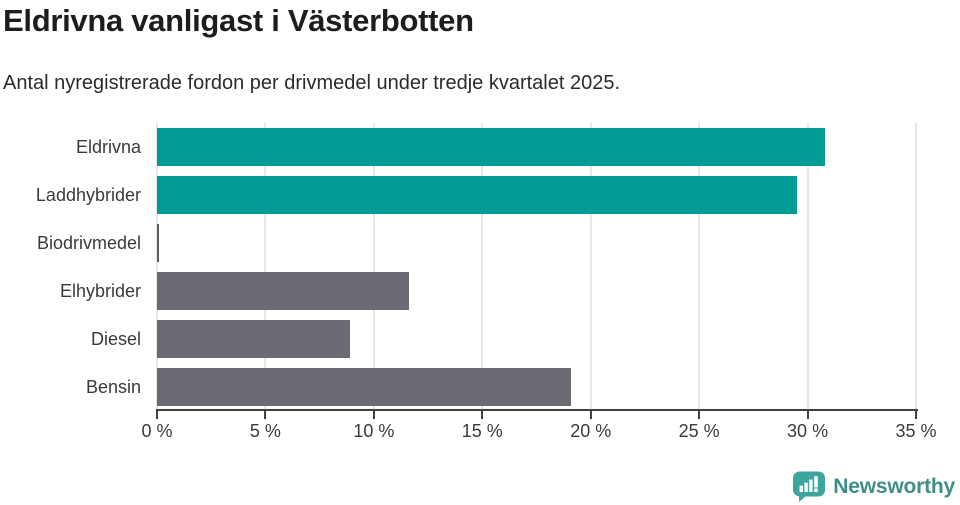  Describe the element at coordinates (113, 386) in the screenshot. I see `category-label: Bensin` at that location.